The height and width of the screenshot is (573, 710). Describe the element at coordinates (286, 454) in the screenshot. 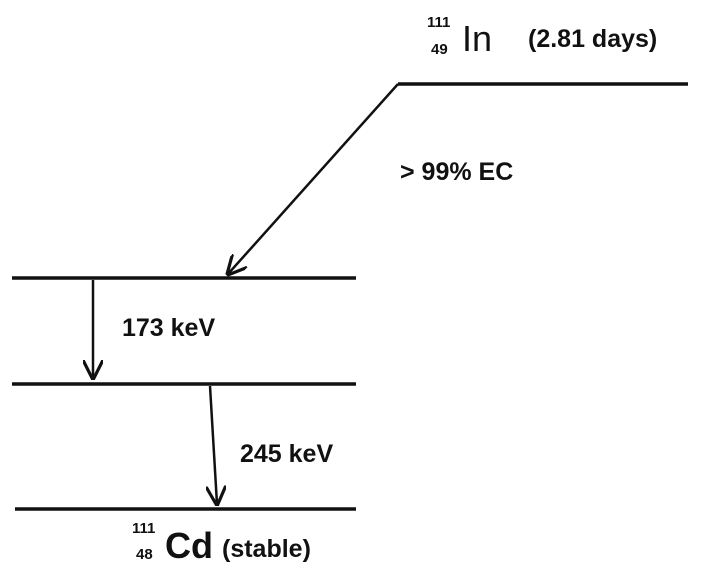

I see `gamma-label: 245 keV` at that location.